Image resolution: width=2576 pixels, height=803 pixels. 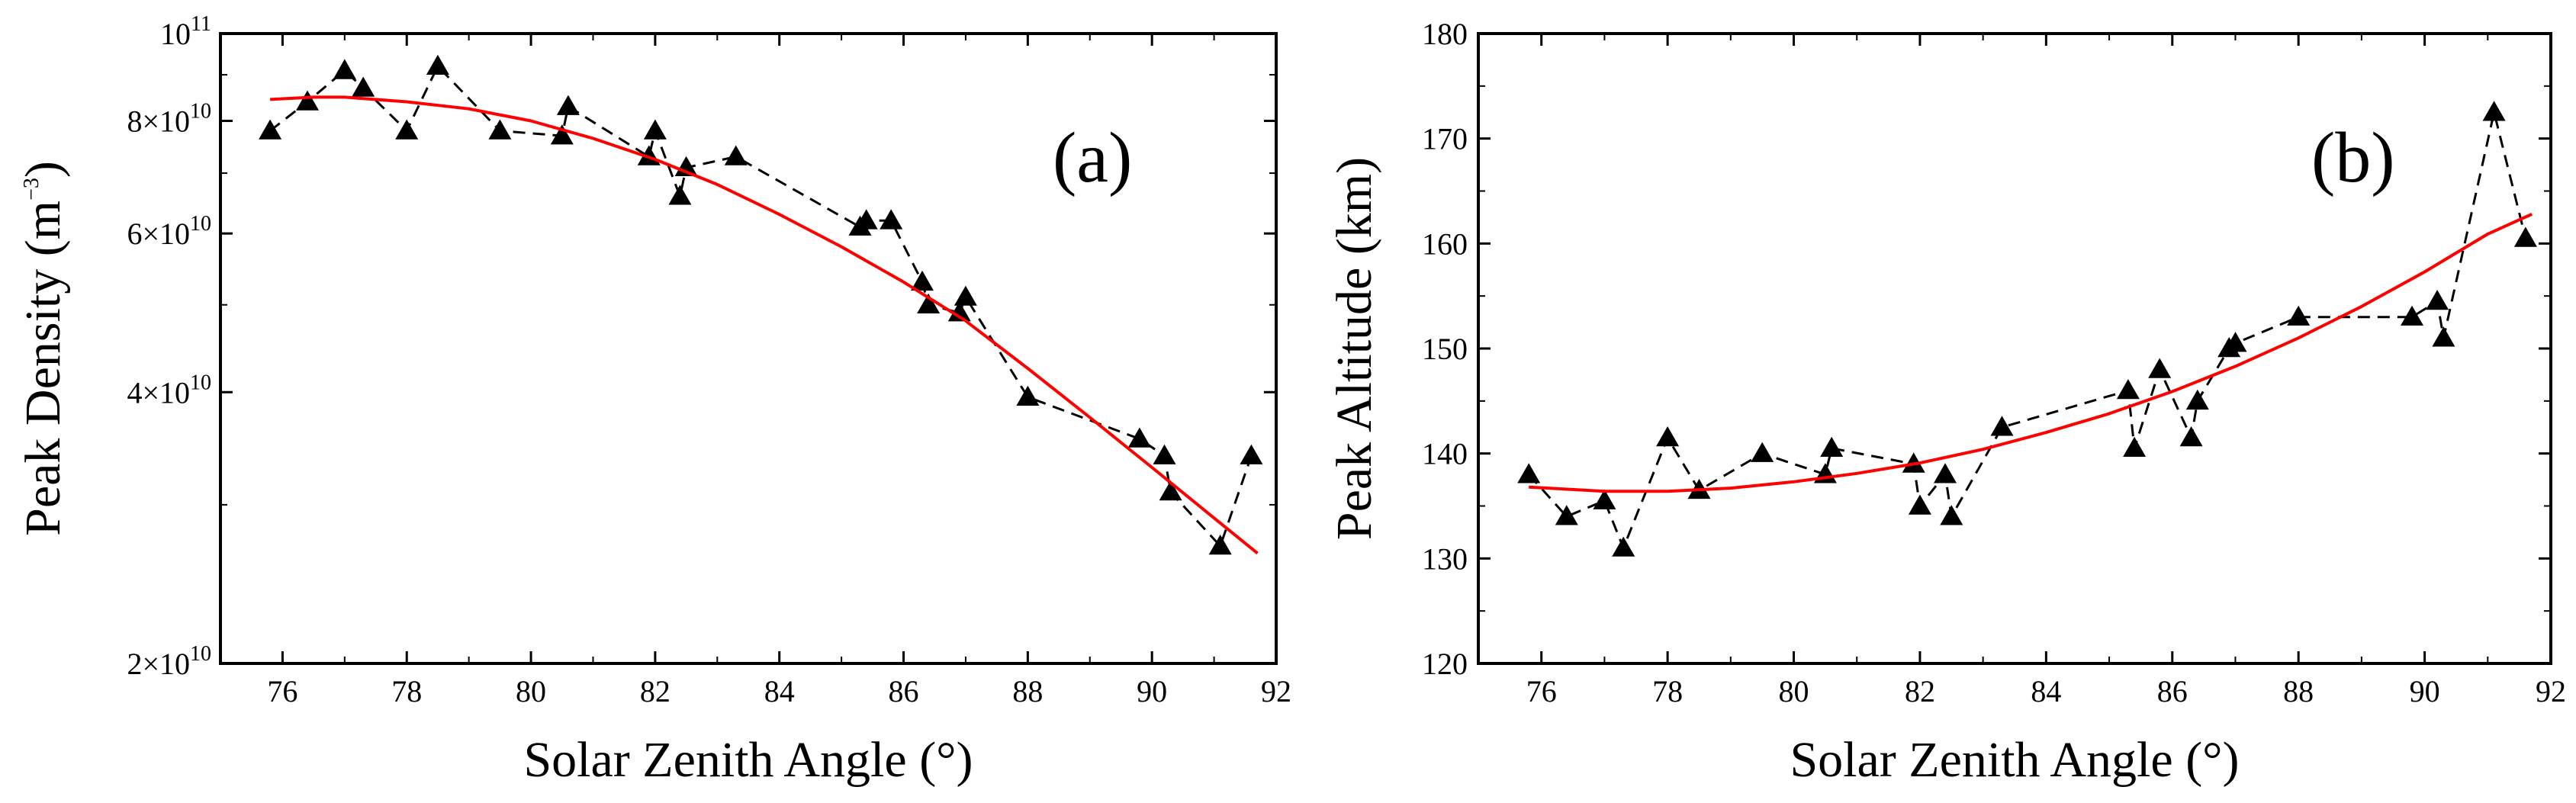 What do you see at coordinates (1093, 158) in the screenshot?
I see `panel-a-label: (a)` at bounding box center [1093, 158].